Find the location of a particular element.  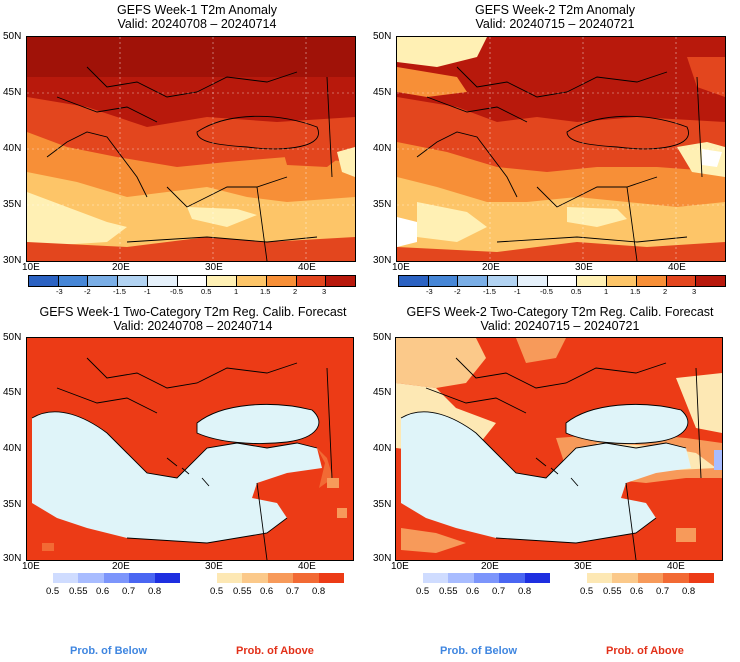

colorbar-tick-label: 3 is located at coordinates (694, 291).